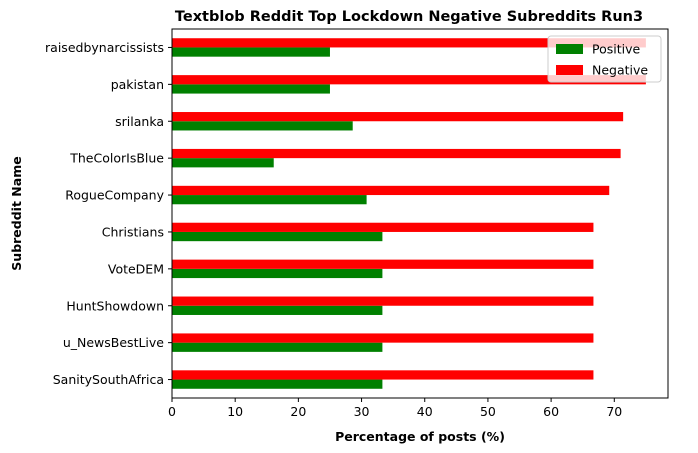 Image resolution: width=698 pixels, height=453 pixels. What do you see at coordinates (235, 411) in the screenshot?
I see `x-tick-label: 10` at bounding box center [235, 411].